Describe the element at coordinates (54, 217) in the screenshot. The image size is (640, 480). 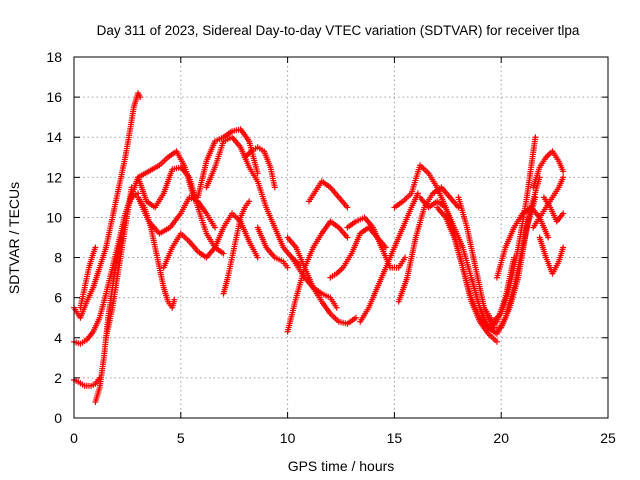
I see `y-tick-label: 10` at that location.